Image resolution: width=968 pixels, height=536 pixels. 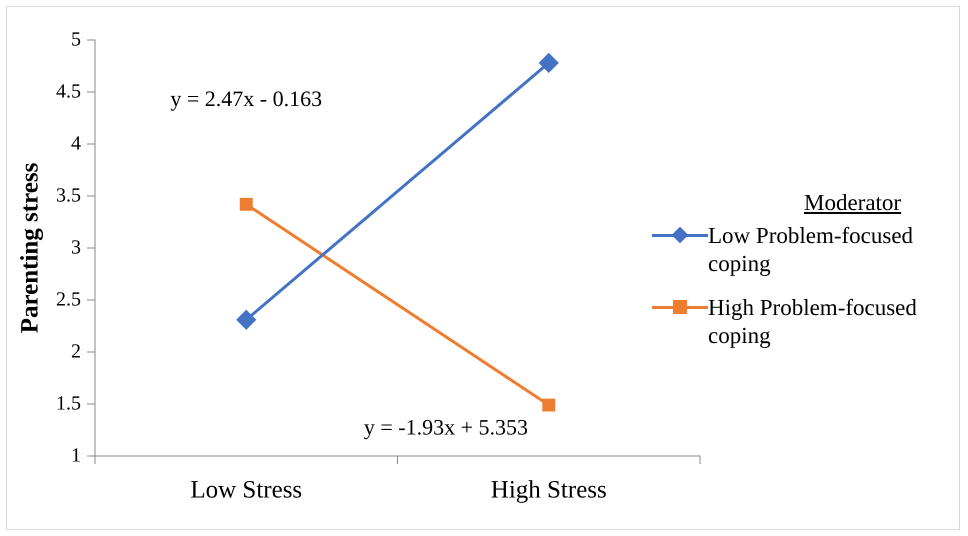 What do you see at coordinates (76, 351) in the screenshot?
I see `y-tick-label: 2` at bounding box center [76, 351].